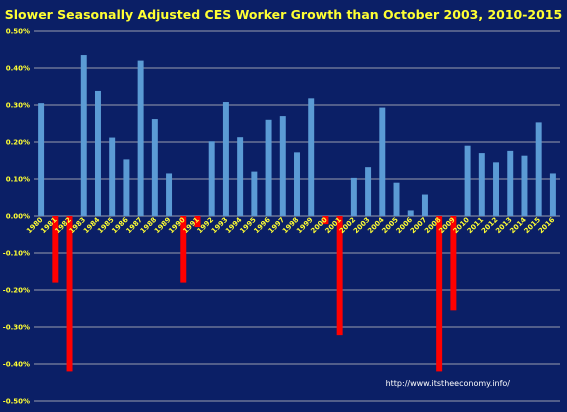  Describe the element at coordinates (16, 328) in the screenshot. I see `y-tick-label: -0.30%` at that location.